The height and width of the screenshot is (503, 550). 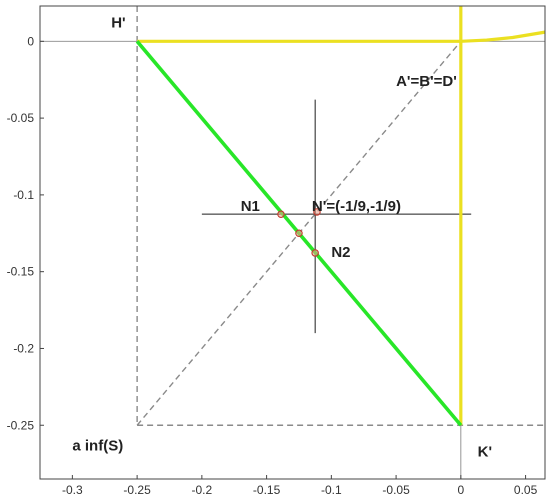 What do you see at coordinates (426, 81) in the screenshot?
I see `annotation-label: A'=B'=D'` at bounding box center [426, 81].